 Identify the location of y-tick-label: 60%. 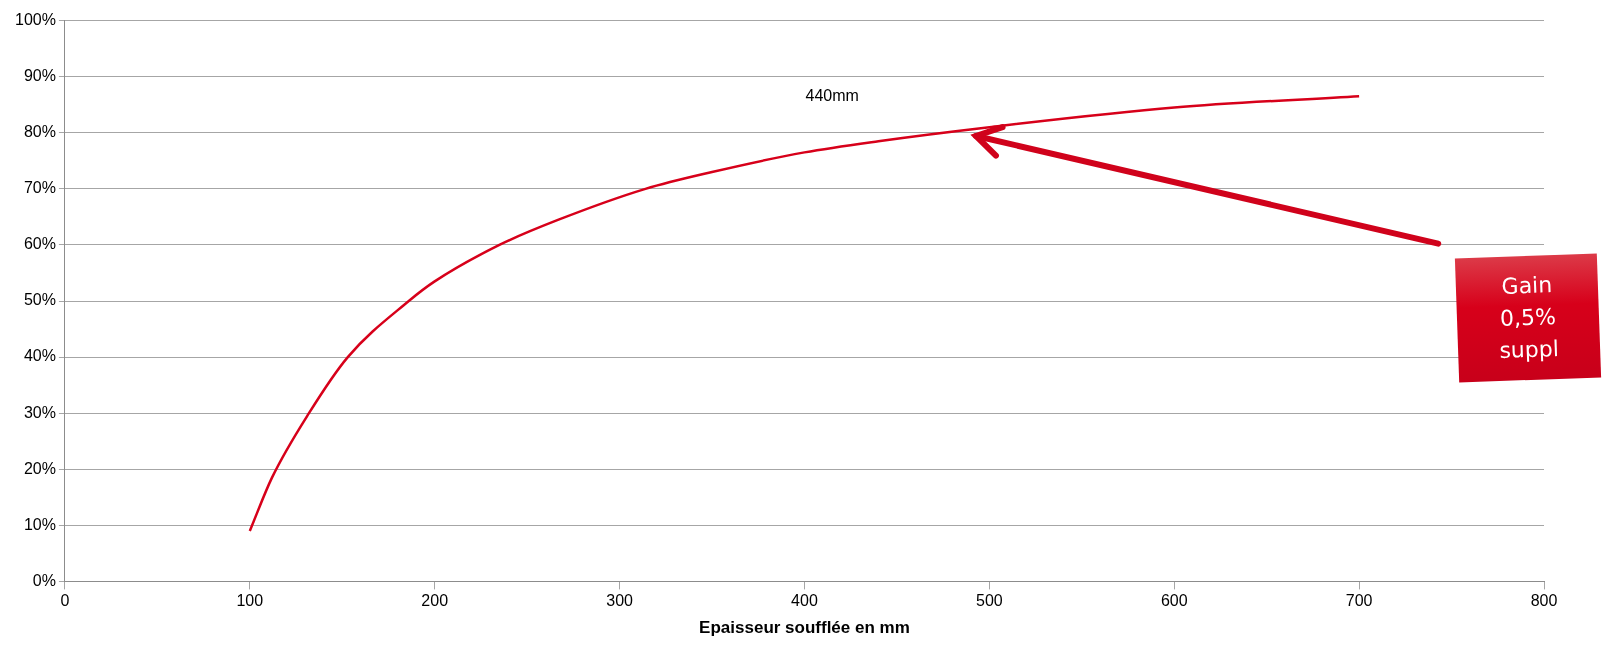
(39, 244).